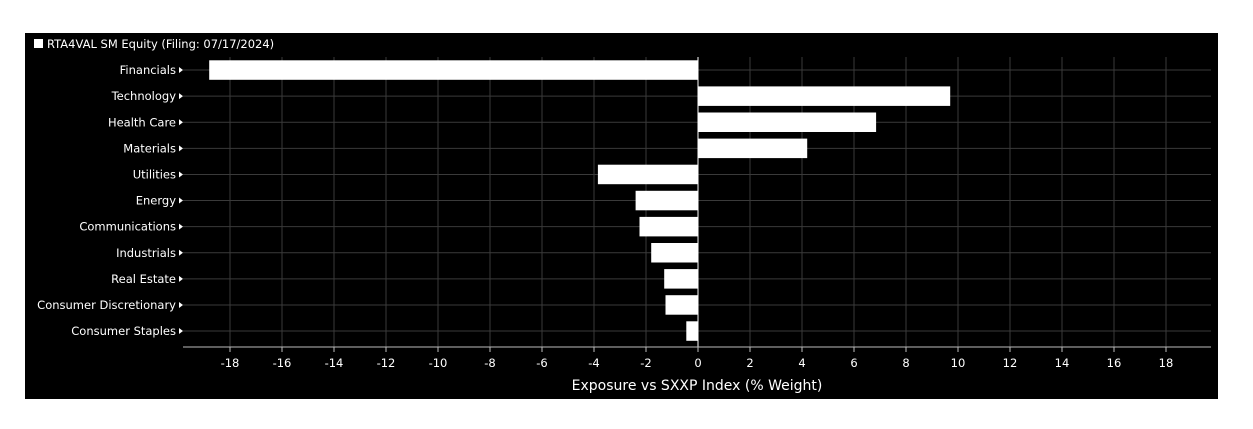  I want to click on y-category-label: Consumer Staples, so click(123, 331).